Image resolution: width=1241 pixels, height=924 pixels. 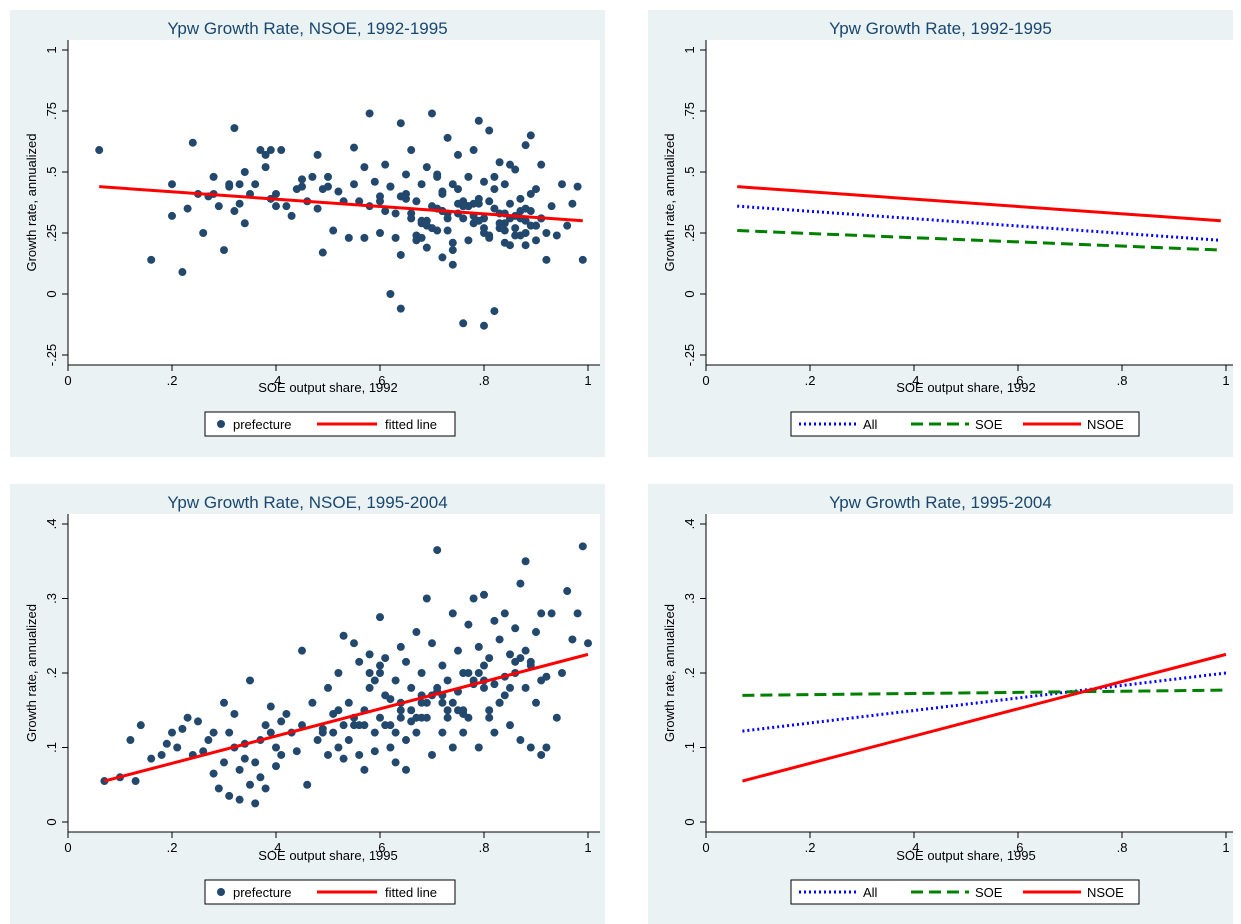 I want to click on x-tick-label: .8, so click(x=1122, y=380).